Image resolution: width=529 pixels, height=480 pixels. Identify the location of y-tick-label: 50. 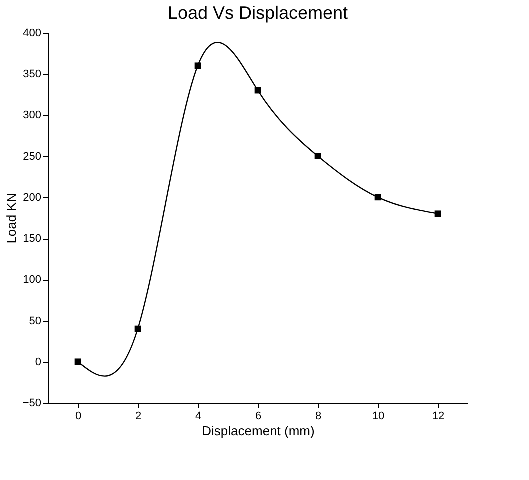
(35, 321).